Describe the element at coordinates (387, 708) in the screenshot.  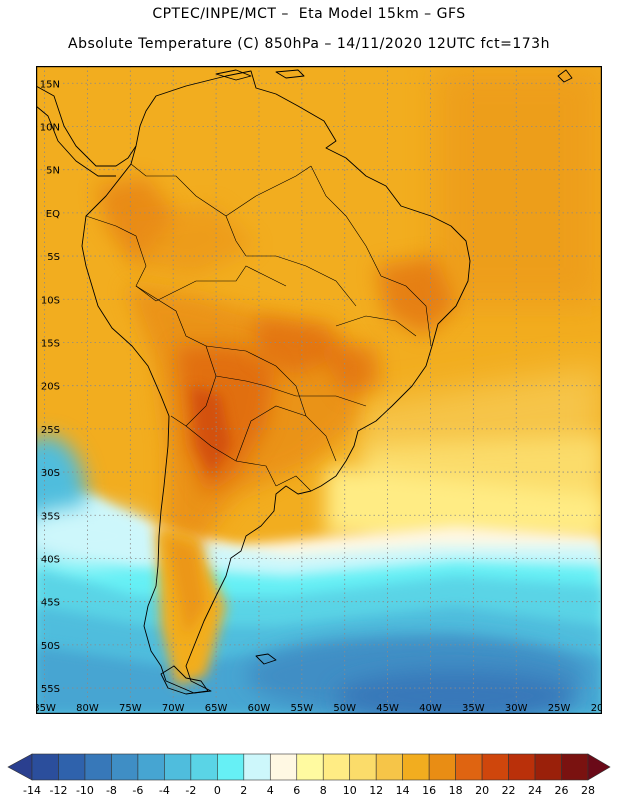
I see `longitude-label: 45W` at that location.